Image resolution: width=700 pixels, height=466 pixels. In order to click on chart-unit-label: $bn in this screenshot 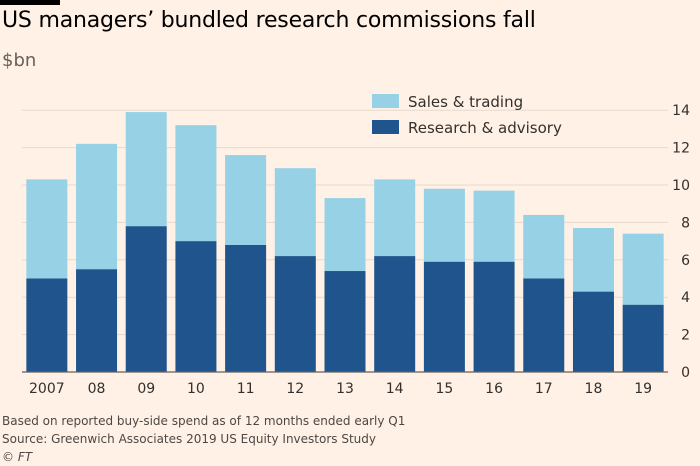, I will do `click(19, 60)`.